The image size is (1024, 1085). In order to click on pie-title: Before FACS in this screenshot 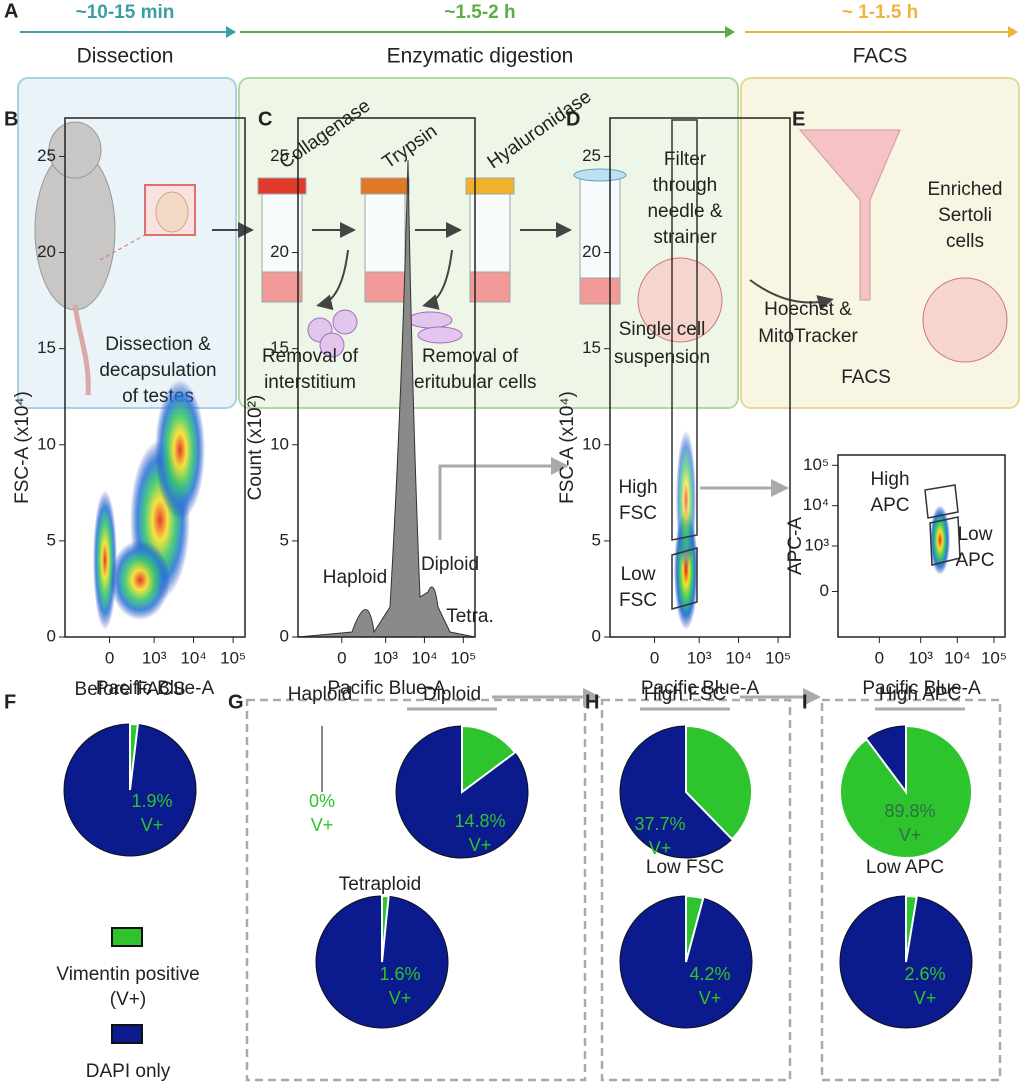, I will do `click(130, 689)`.